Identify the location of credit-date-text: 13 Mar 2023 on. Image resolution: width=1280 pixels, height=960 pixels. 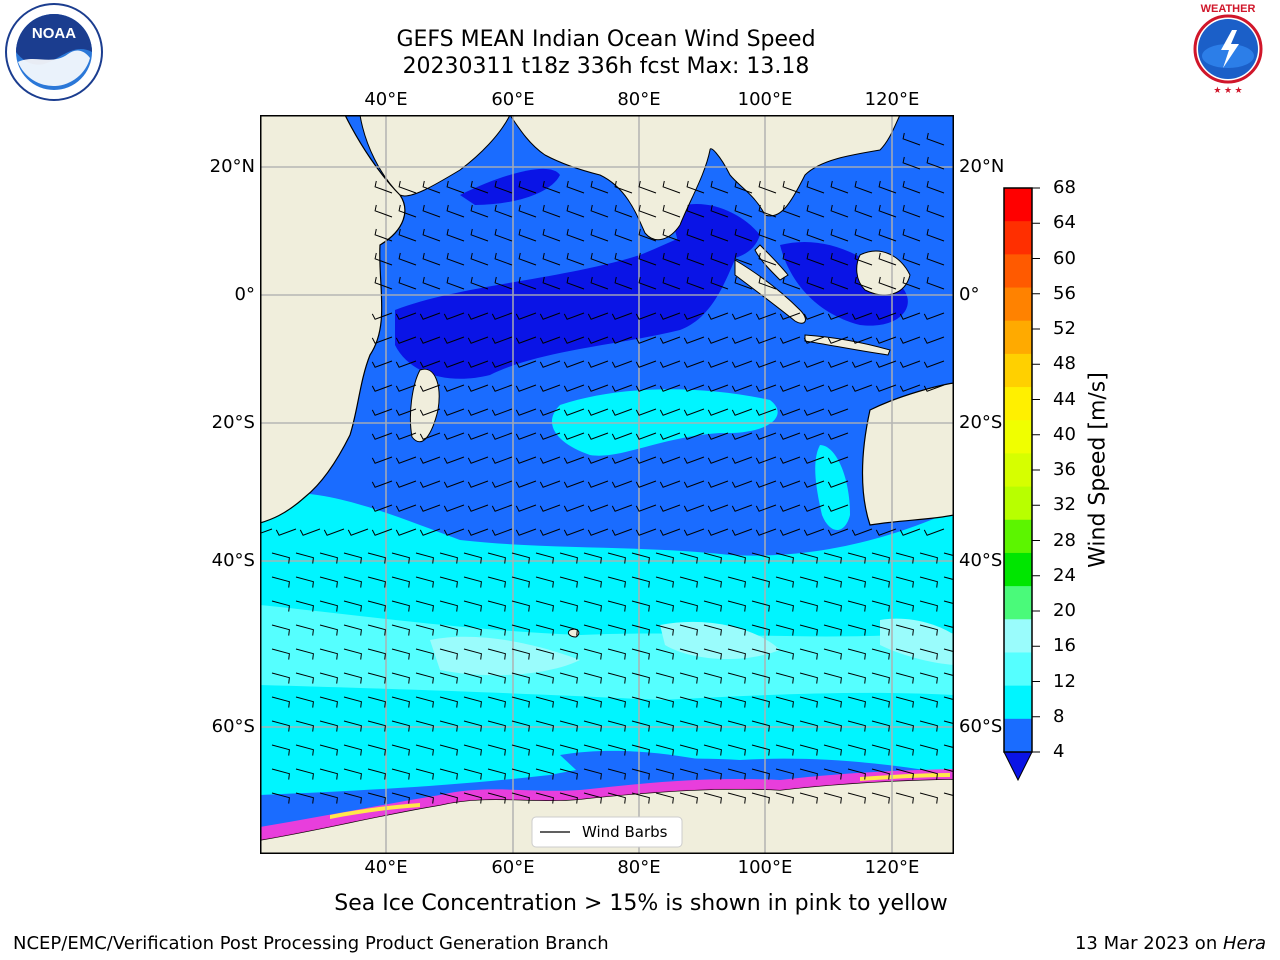
(1148, 943).